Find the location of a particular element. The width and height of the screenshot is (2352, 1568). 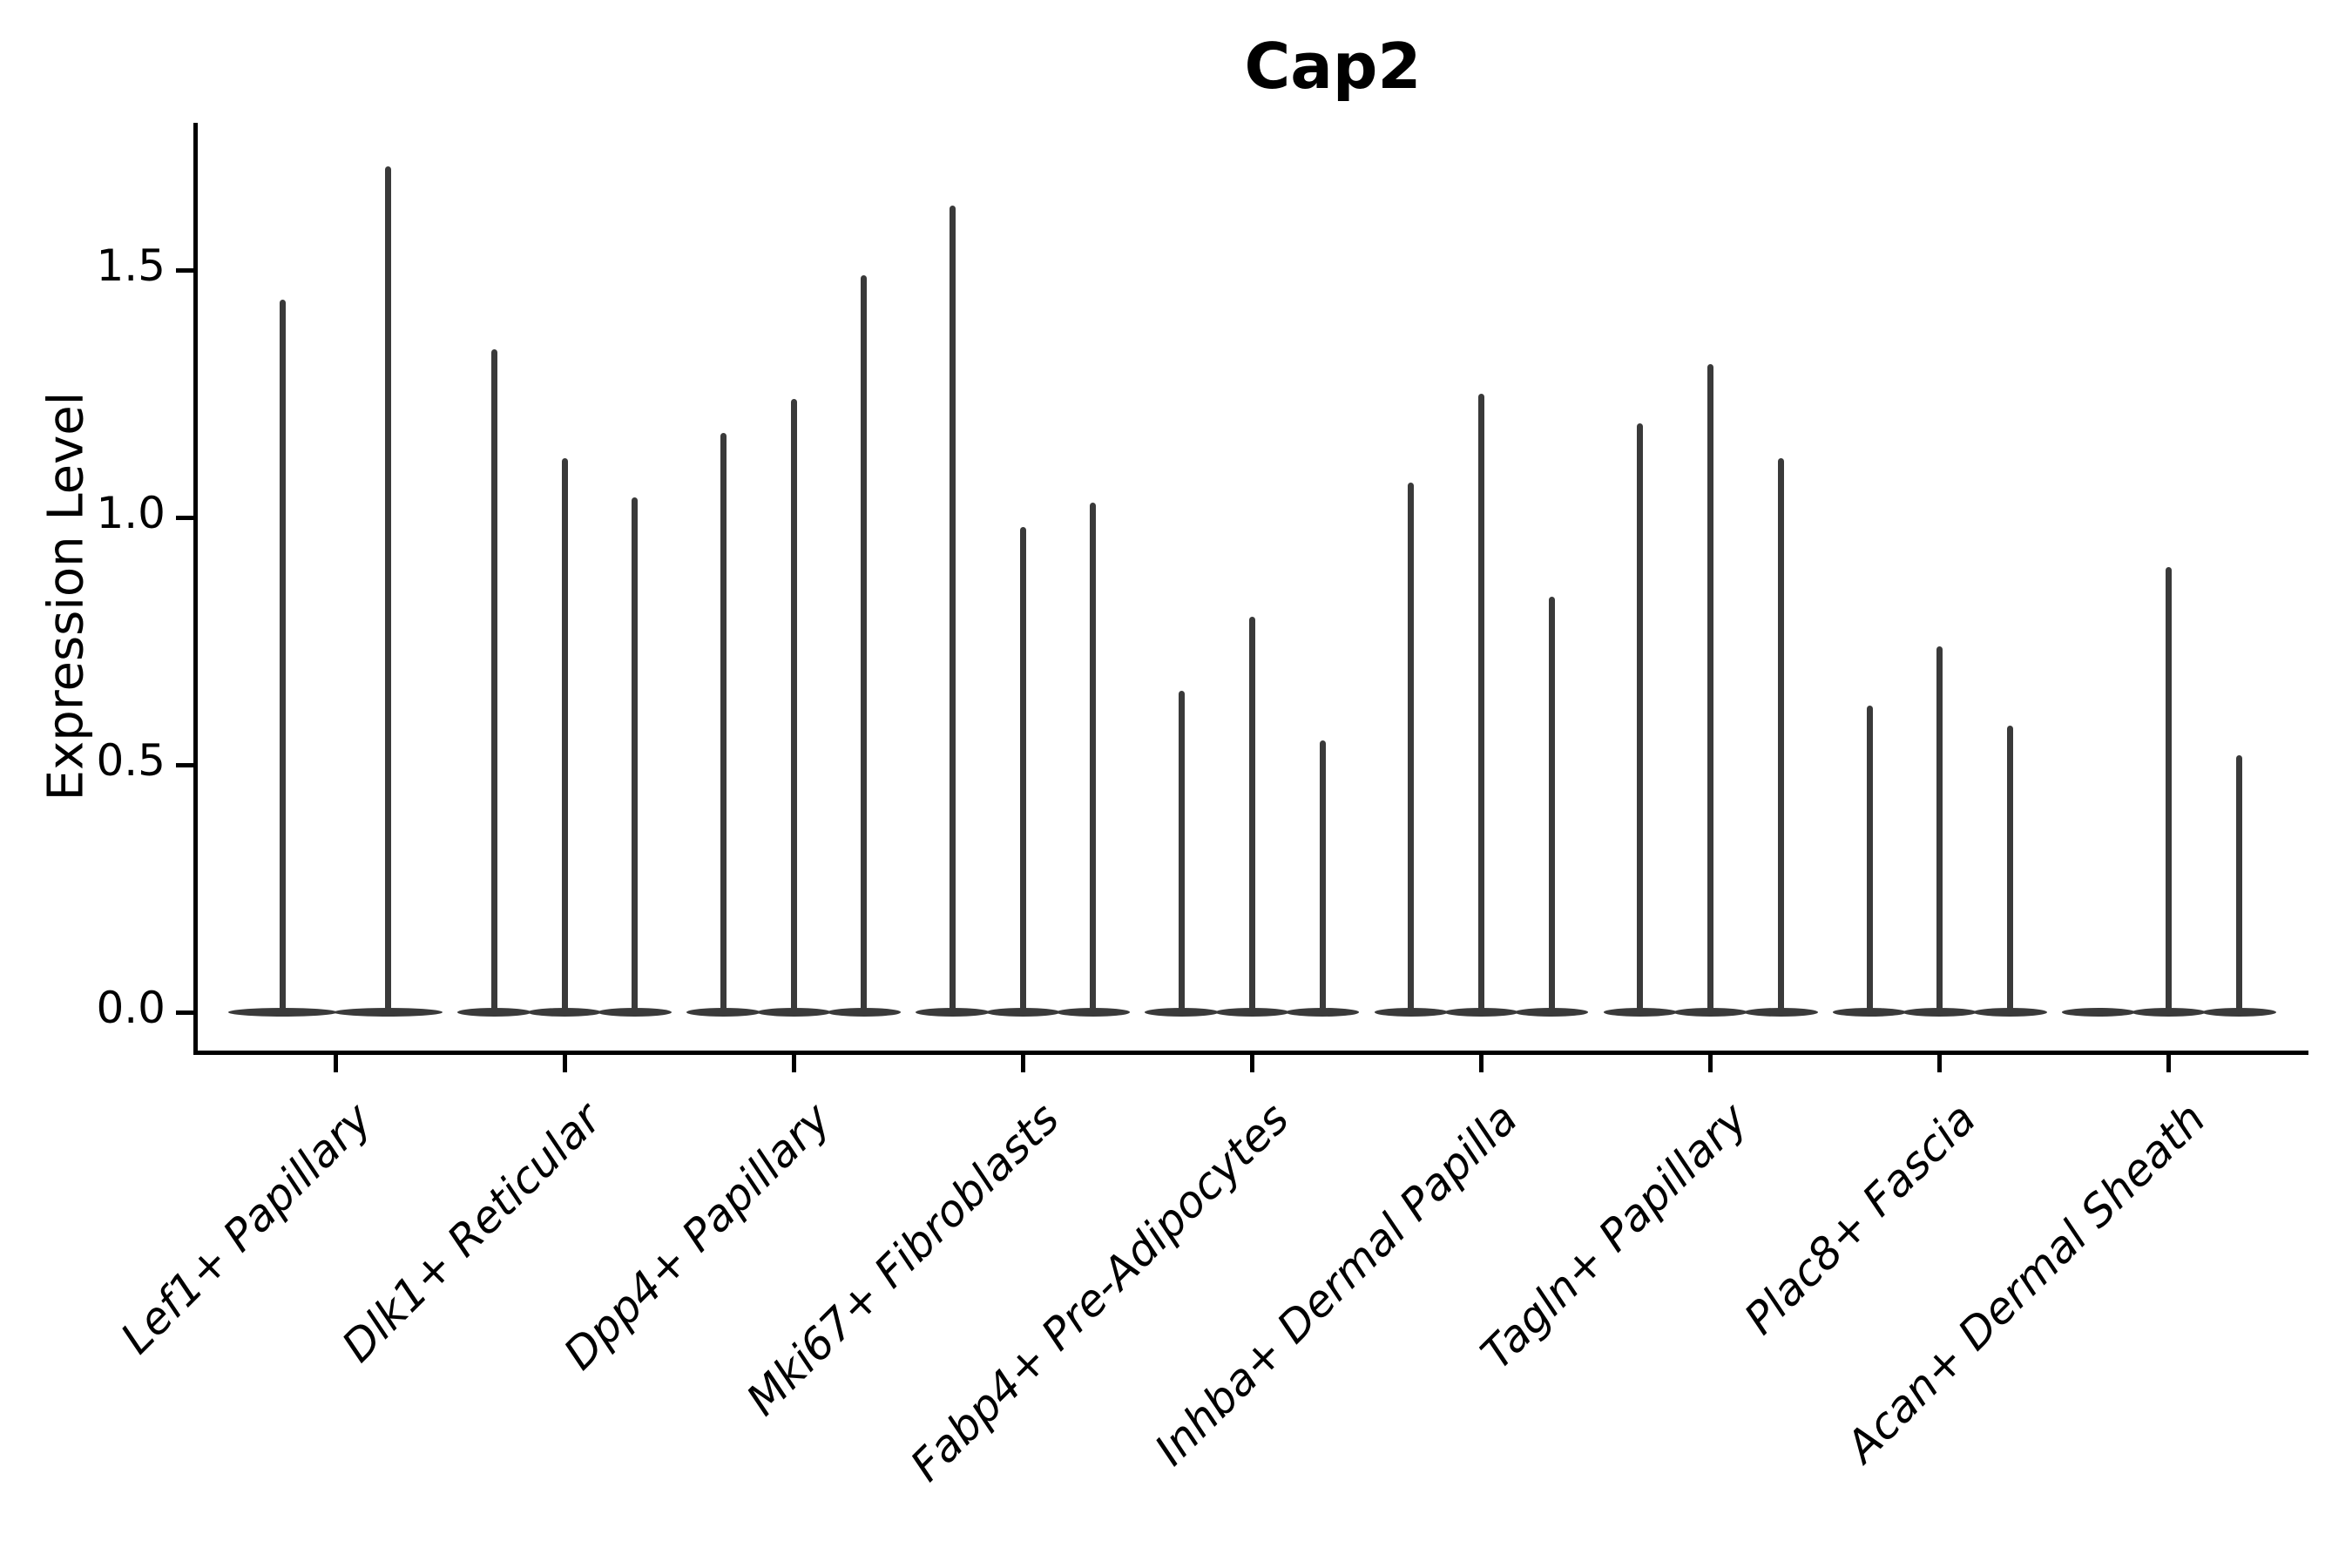

y-axis-label: Expression Level is located at coordinates (66, 596).